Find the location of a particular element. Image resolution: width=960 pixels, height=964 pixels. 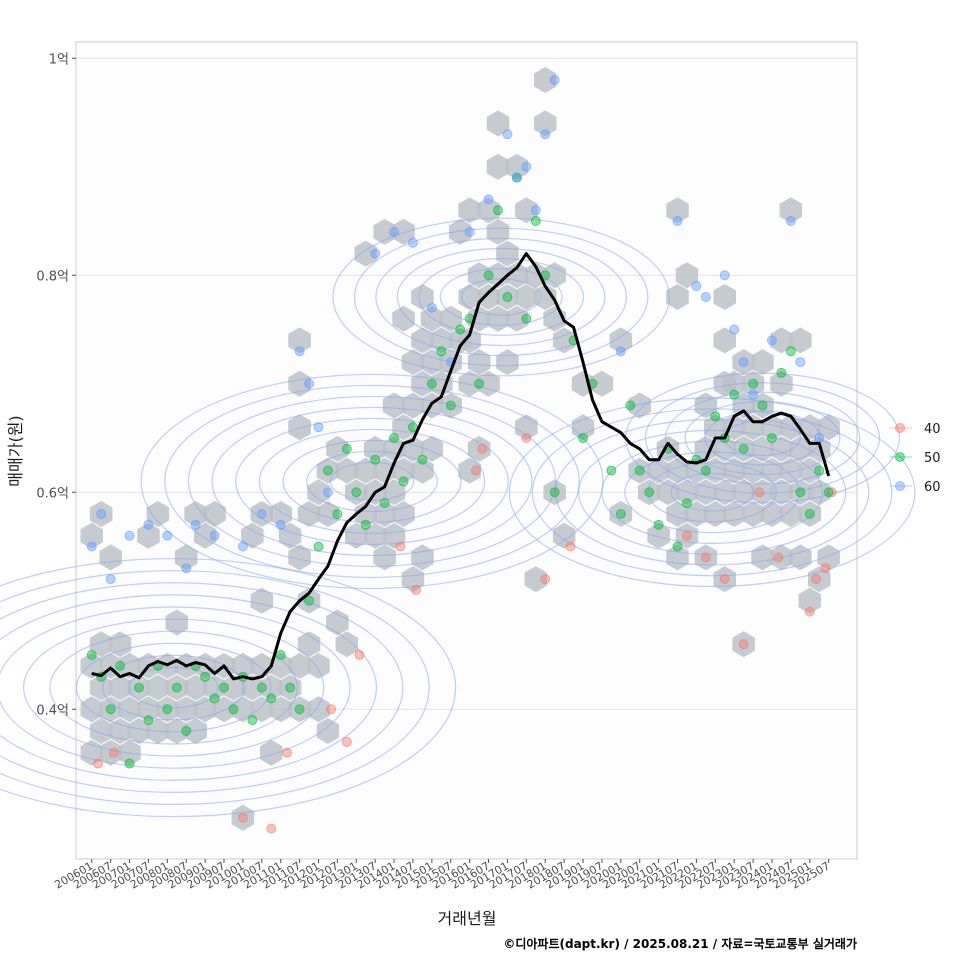

legend-label-40: 40 is located at coordinates (932, 429).